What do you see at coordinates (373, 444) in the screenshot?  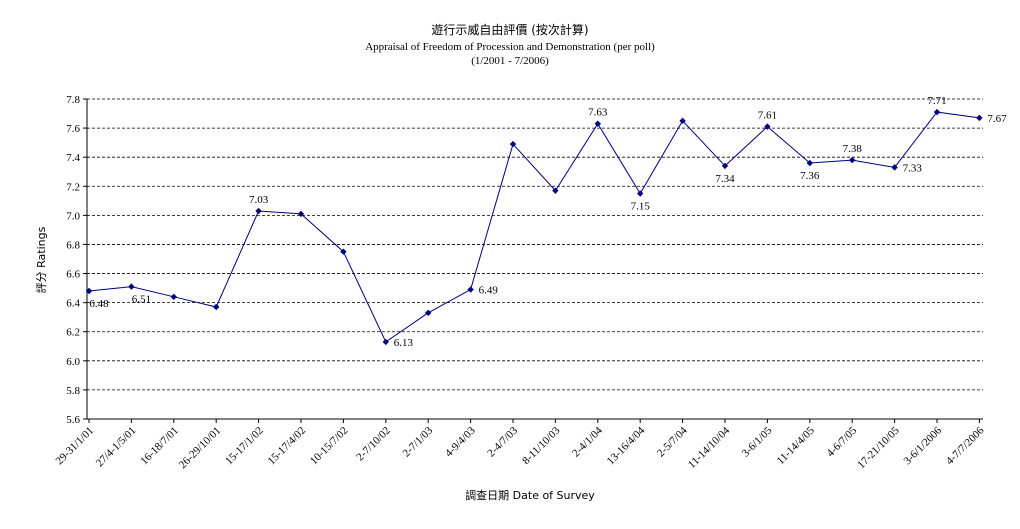 I see `x-tick-label: 2-7/10/02` at bounding box center [373, 444].